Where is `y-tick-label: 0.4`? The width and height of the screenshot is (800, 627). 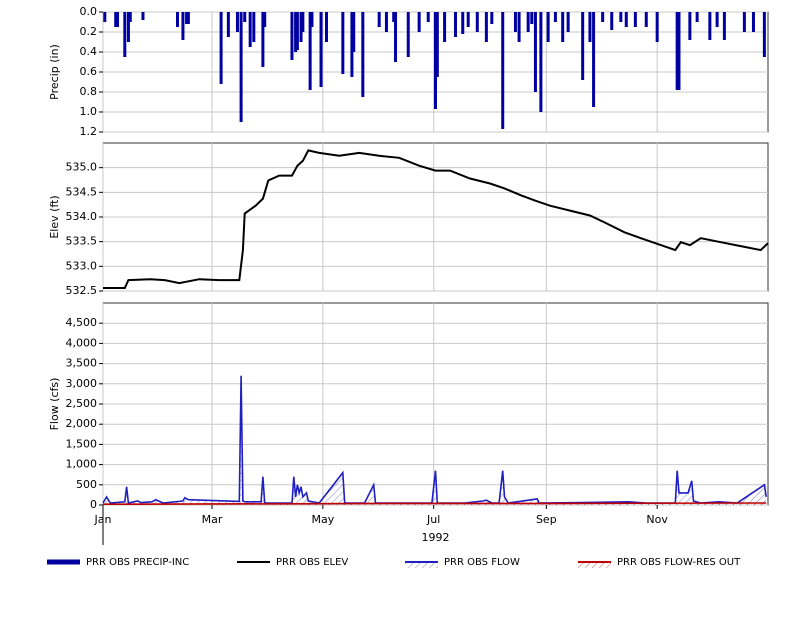
y-tick-label: 0.4 is located at coordinates (89, 51).